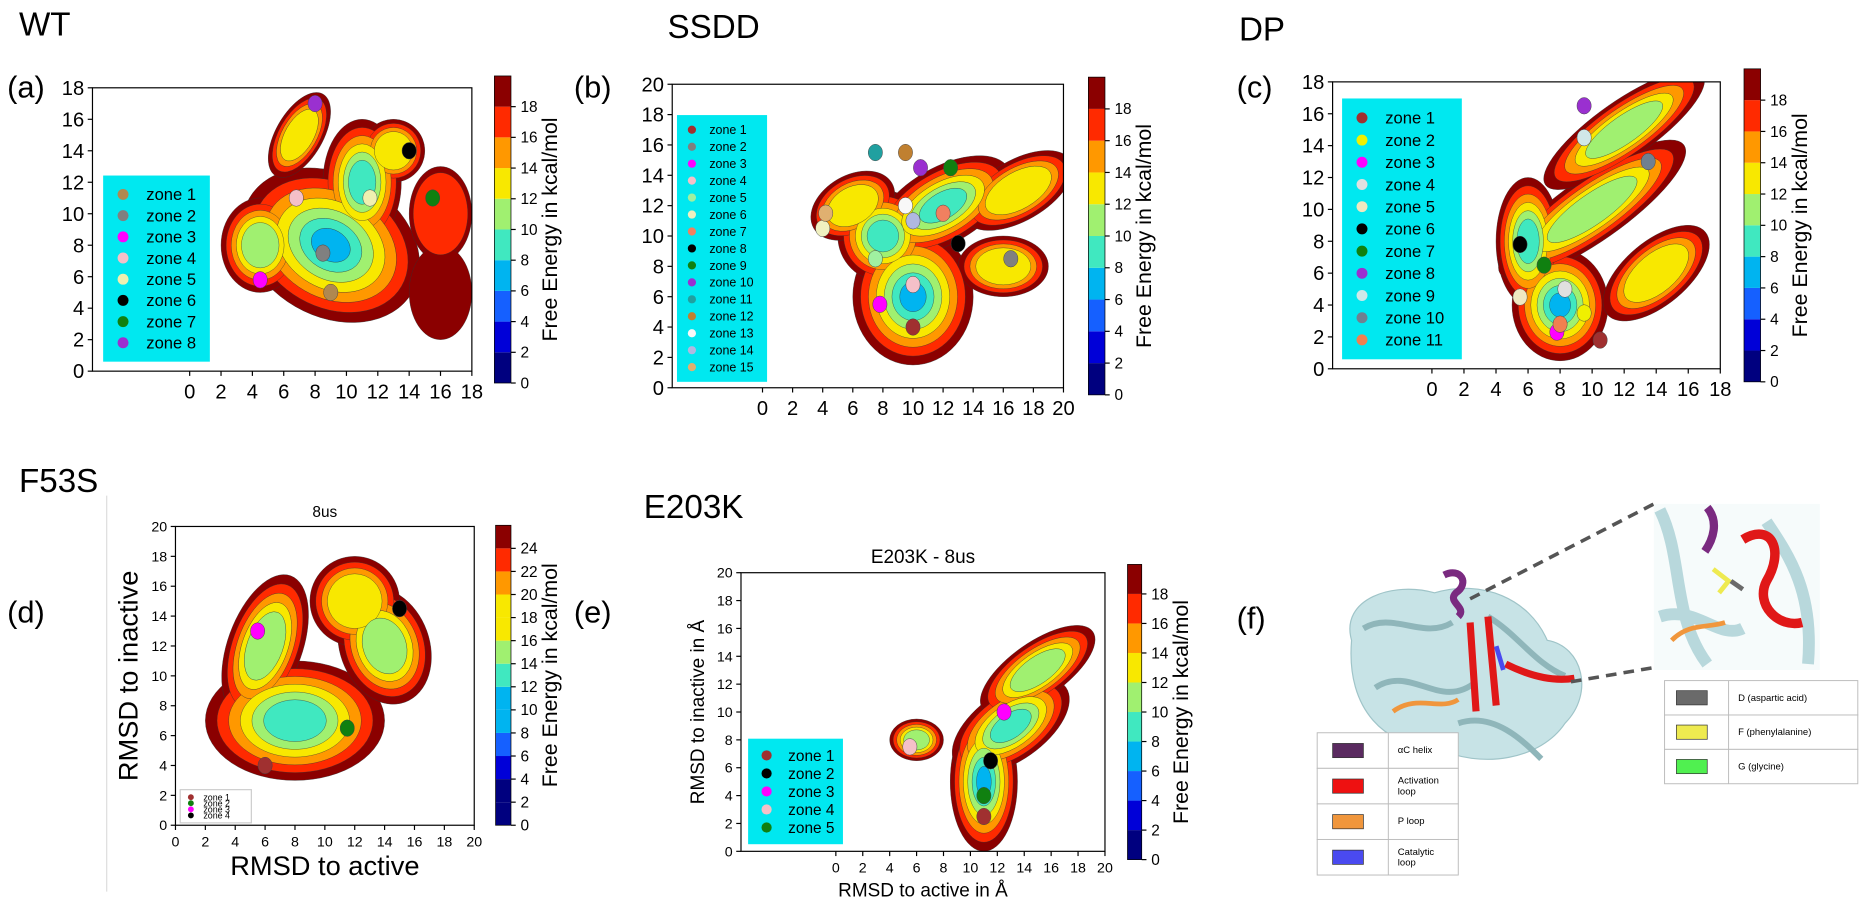 This screenshot has width=1859, height=900. What do you see at coordinates (1761, 766) in the screenshot?
I see `legend-label: G (glycine)` at bounding box center [1761, 766].